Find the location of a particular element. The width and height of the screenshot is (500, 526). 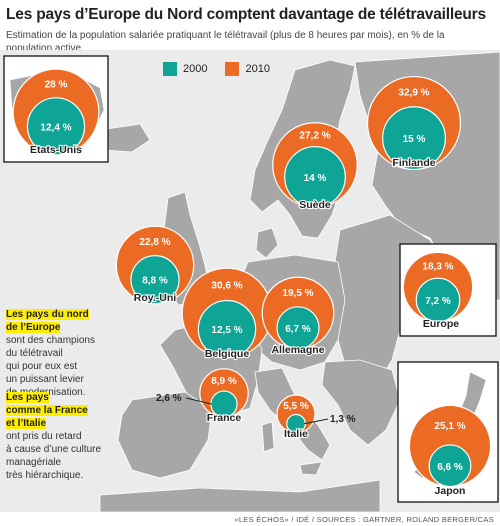

leader-lines is located at coordinates (257, 411).